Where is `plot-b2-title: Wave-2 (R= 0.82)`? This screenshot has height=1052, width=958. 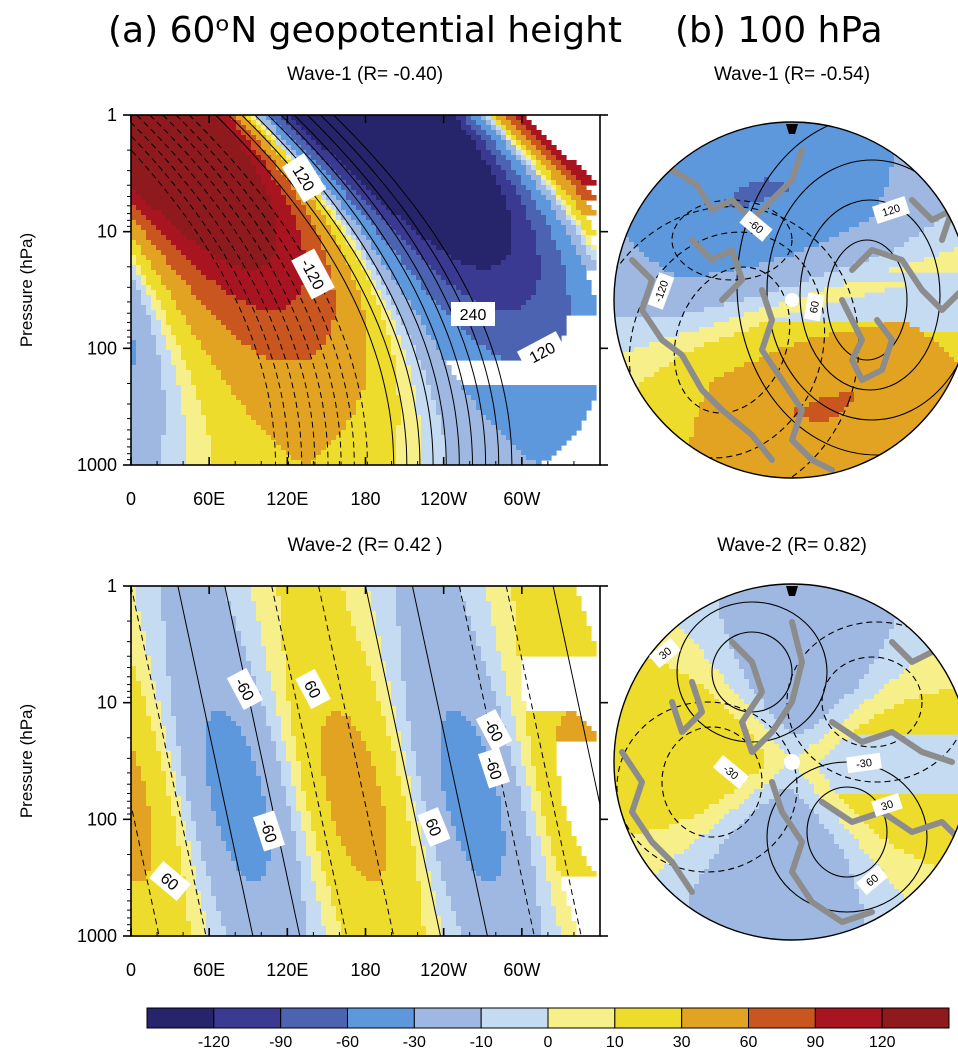 plot-b2-title: Wave-2 (R= 0.82) is located at coordinates (792, 545).